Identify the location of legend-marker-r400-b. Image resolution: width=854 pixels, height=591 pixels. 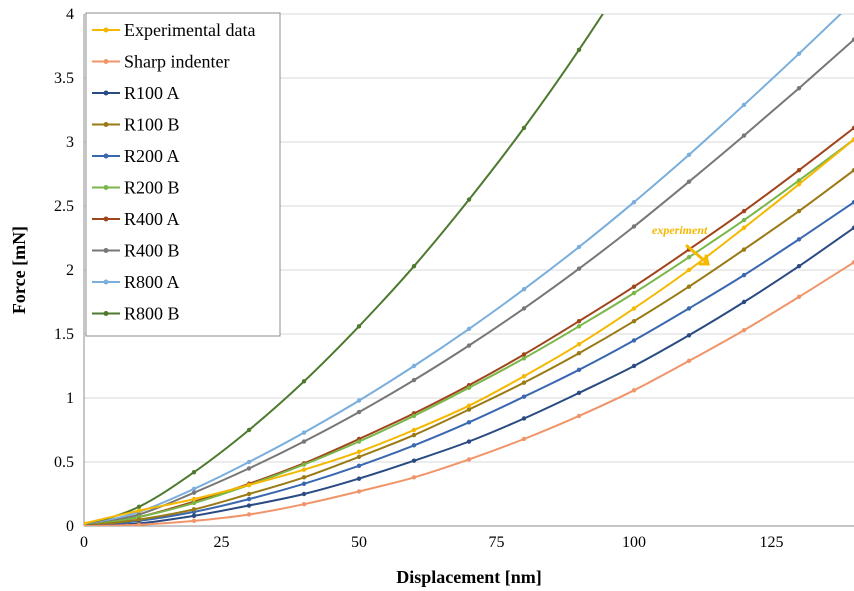
(106, 250).